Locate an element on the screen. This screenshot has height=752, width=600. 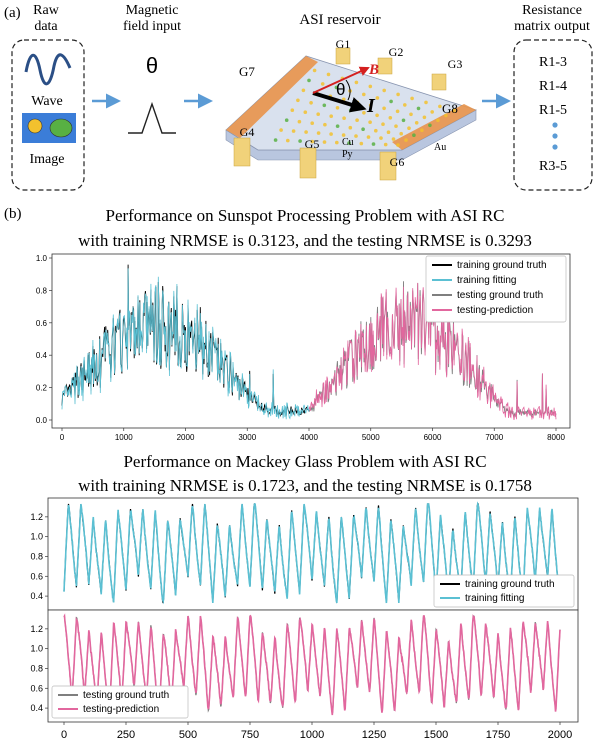
mackey-train-legend: training ground truth training fitting is located at coordinates (504, 591).